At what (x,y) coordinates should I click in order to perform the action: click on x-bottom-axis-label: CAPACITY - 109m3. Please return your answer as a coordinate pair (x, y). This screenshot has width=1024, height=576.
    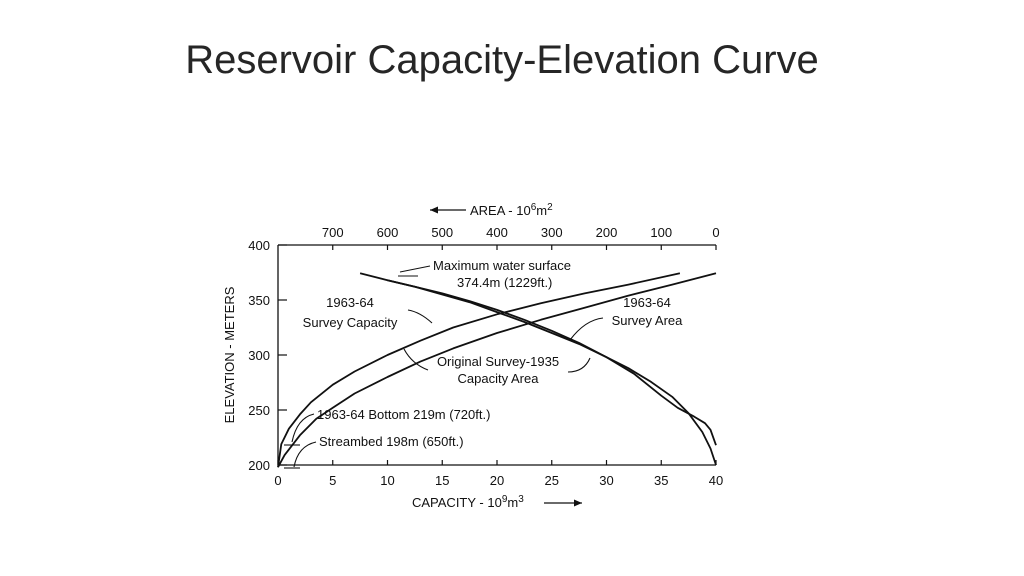
    Looking at the image, I should click on (468, 502).